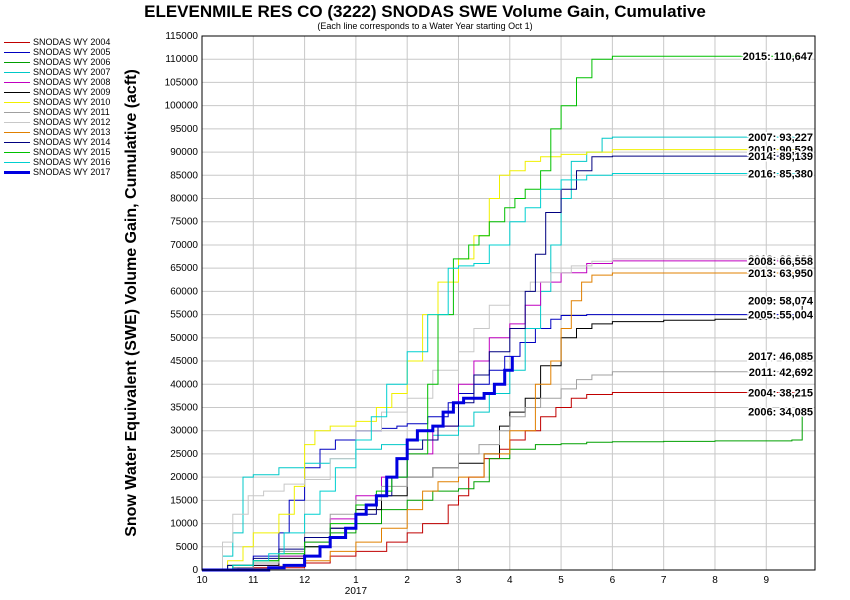  What do you see at coordinates (184, 338) in the screenshot?
I see `y-tick-label: 50000` at bounding box center [184, 338].